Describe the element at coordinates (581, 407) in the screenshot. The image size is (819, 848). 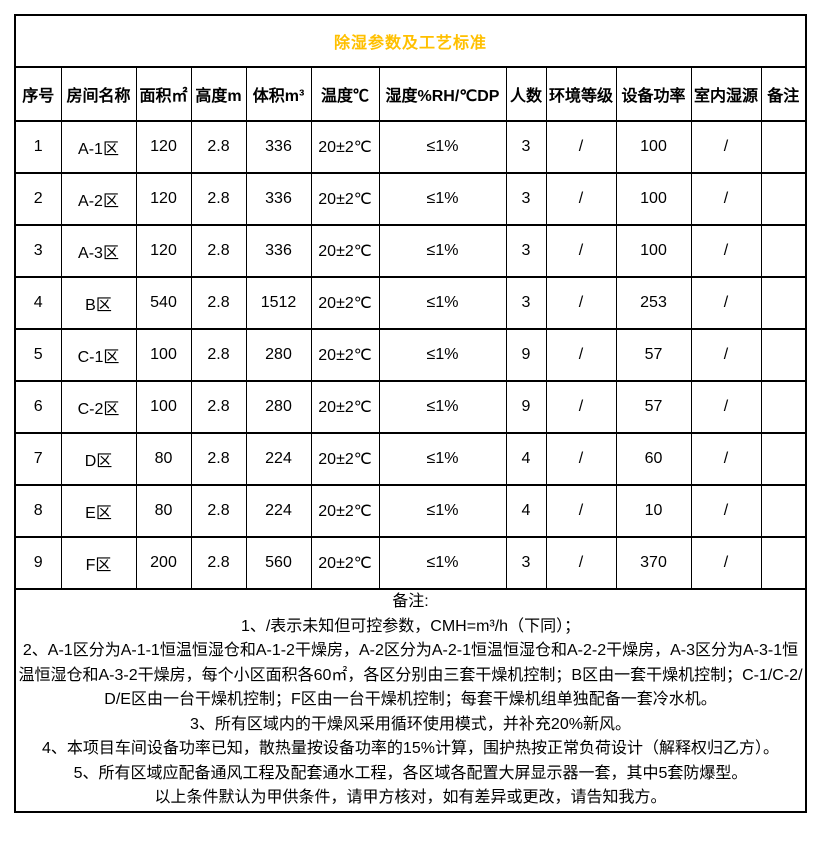
I see `cell-r6-c9: /` at that location.